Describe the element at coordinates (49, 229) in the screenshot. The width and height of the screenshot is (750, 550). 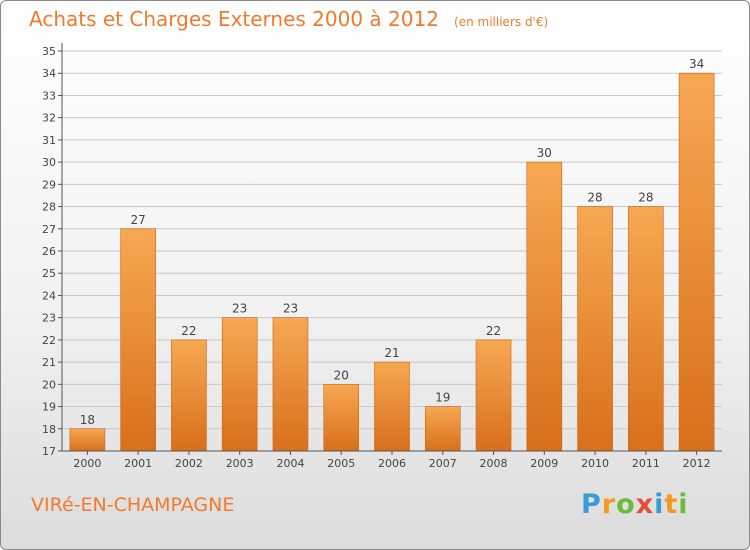
I see `y-tick-label: 27` at that location.